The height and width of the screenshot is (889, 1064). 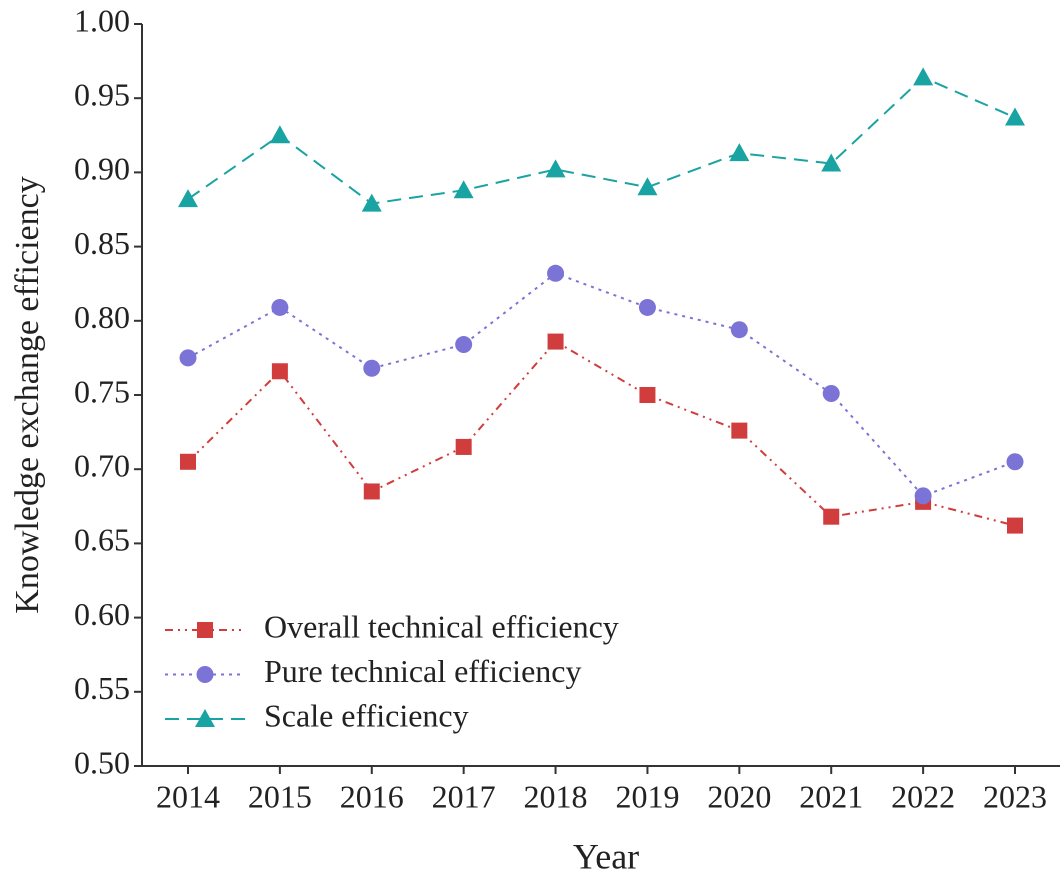 What do you see at coordinates (556, 796) in the screenshot?
I see `x-tick-label: 2018` at bounding box center [556, 796].